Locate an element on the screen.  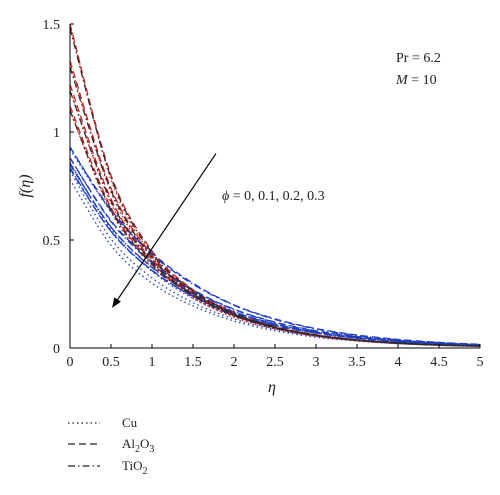
x-tick-label: 5 is located at coordinates (480, 362).